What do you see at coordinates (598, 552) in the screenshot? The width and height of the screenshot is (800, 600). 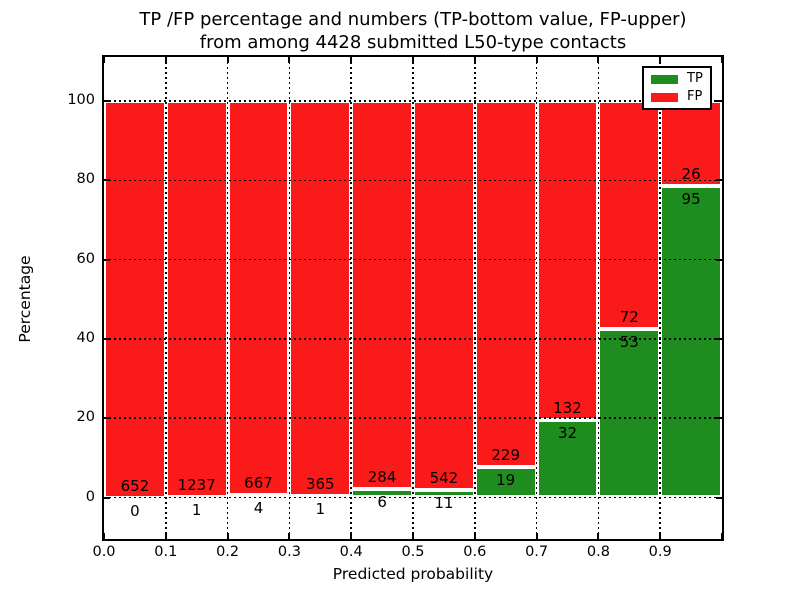 I see `x-tick-label-8: 0.8` at bounding box center [598, 552].